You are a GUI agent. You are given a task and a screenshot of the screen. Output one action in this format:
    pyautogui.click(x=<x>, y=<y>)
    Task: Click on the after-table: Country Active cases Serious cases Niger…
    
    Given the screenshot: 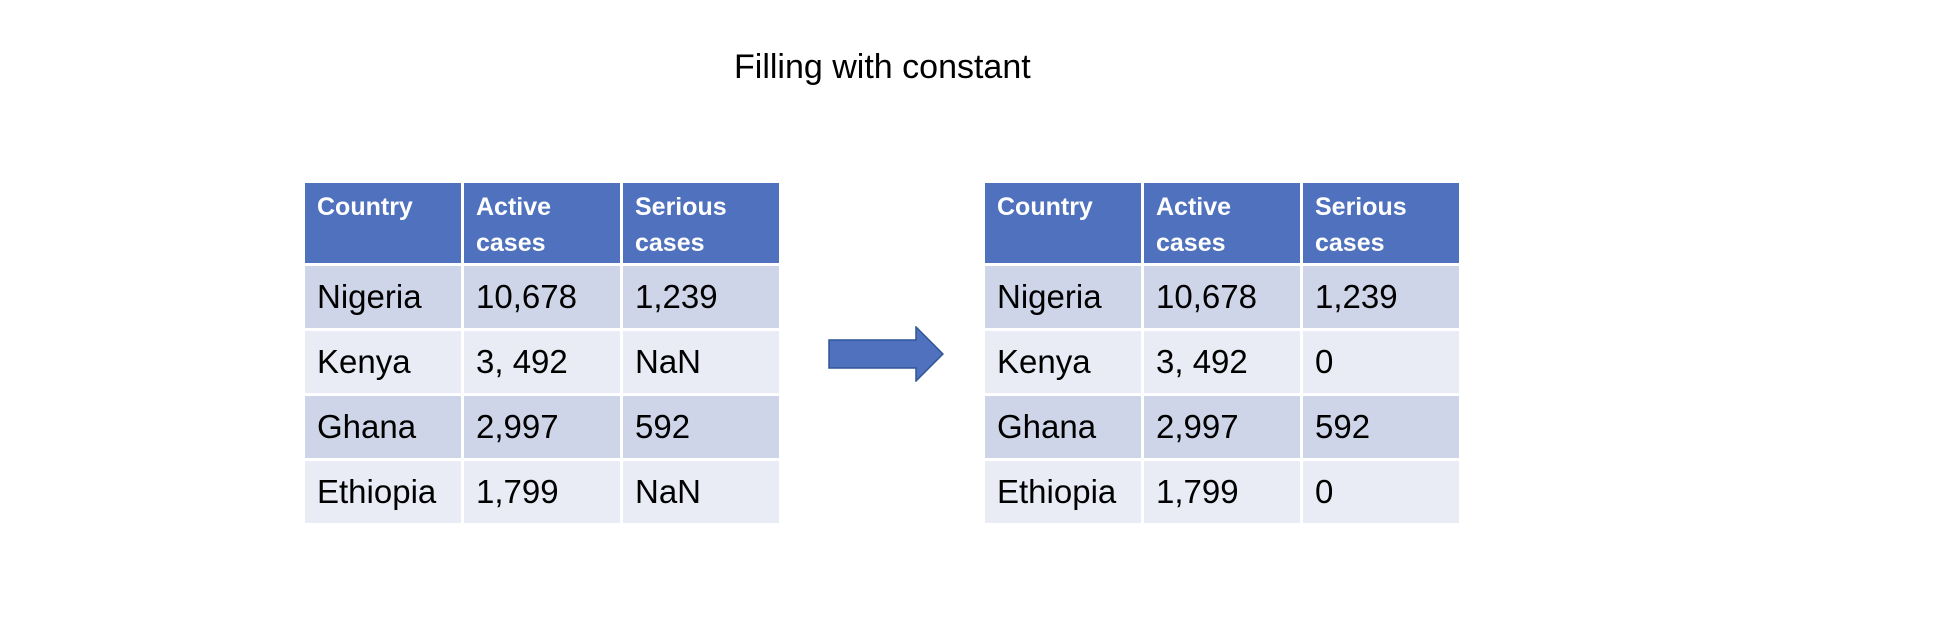 What is the action you would take?
    pyautogui.click(x=1222, y=353)
    